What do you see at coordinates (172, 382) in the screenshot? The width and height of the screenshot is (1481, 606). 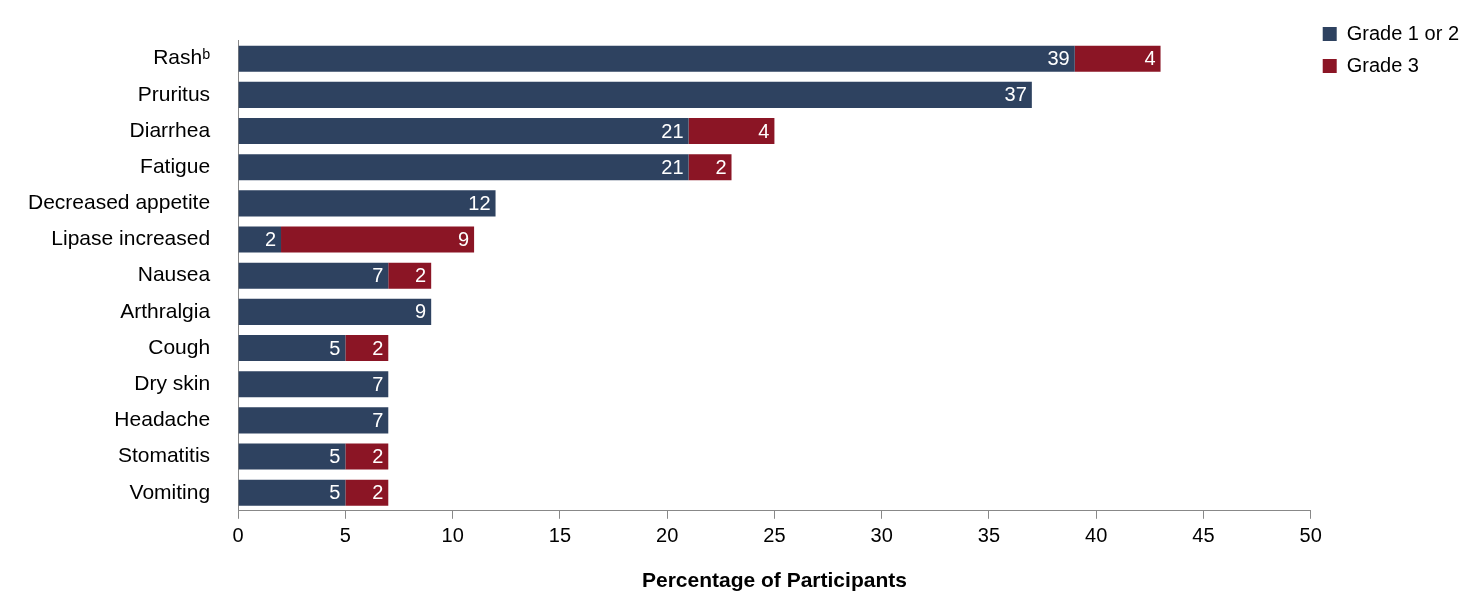 I see `y-tick-label: Dry skin` at bounding box center [172, 382].